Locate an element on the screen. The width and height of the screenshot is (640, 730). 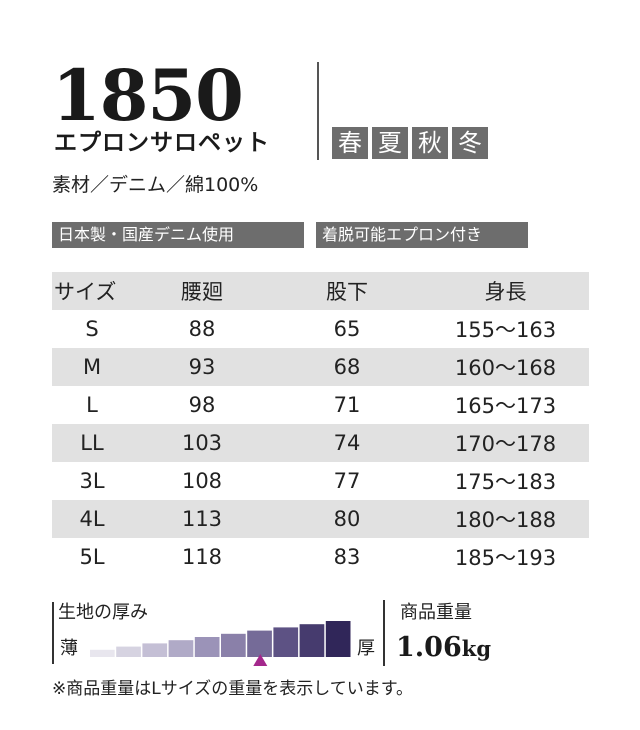
cell-waist: 103 is located at coordinates (202, 443).